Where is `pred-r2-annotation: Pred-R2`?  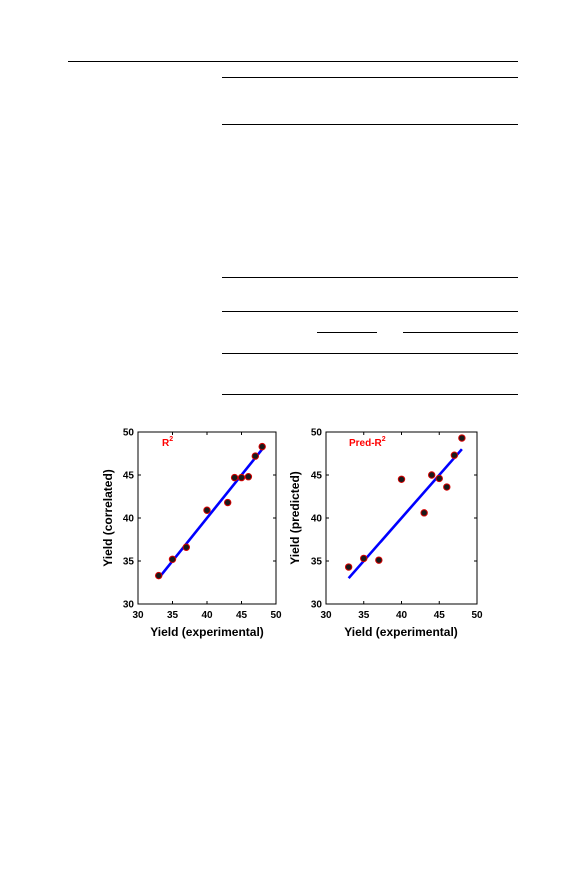 pred-r2-annotation: Pred-R2 is located at coordinates (367, 442).